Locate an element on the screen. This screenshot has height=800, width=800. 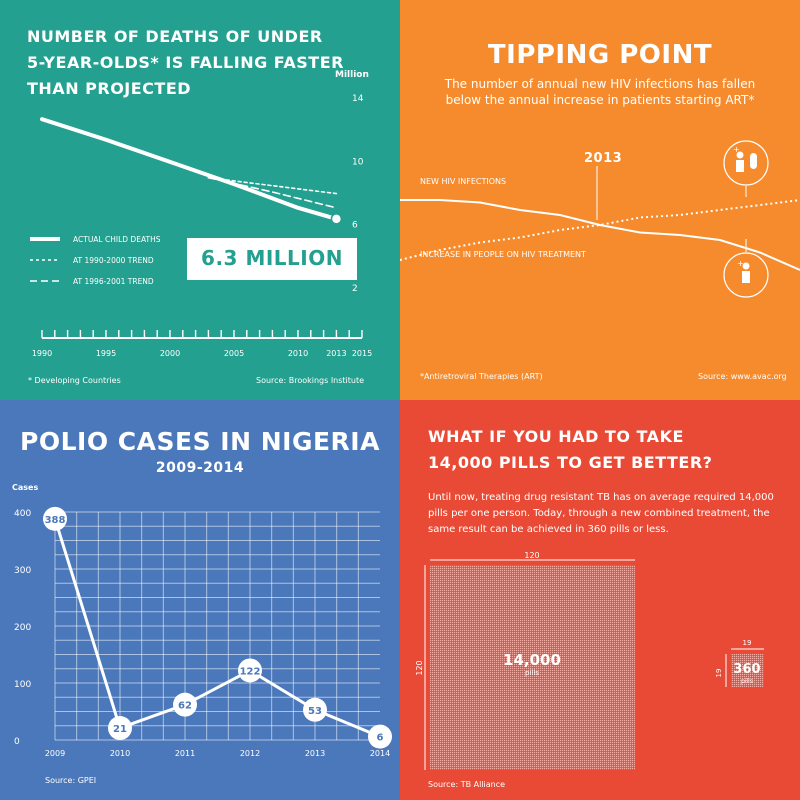
legend-label: AT 1990-2000 TREND is located at coordinates (113, 260).